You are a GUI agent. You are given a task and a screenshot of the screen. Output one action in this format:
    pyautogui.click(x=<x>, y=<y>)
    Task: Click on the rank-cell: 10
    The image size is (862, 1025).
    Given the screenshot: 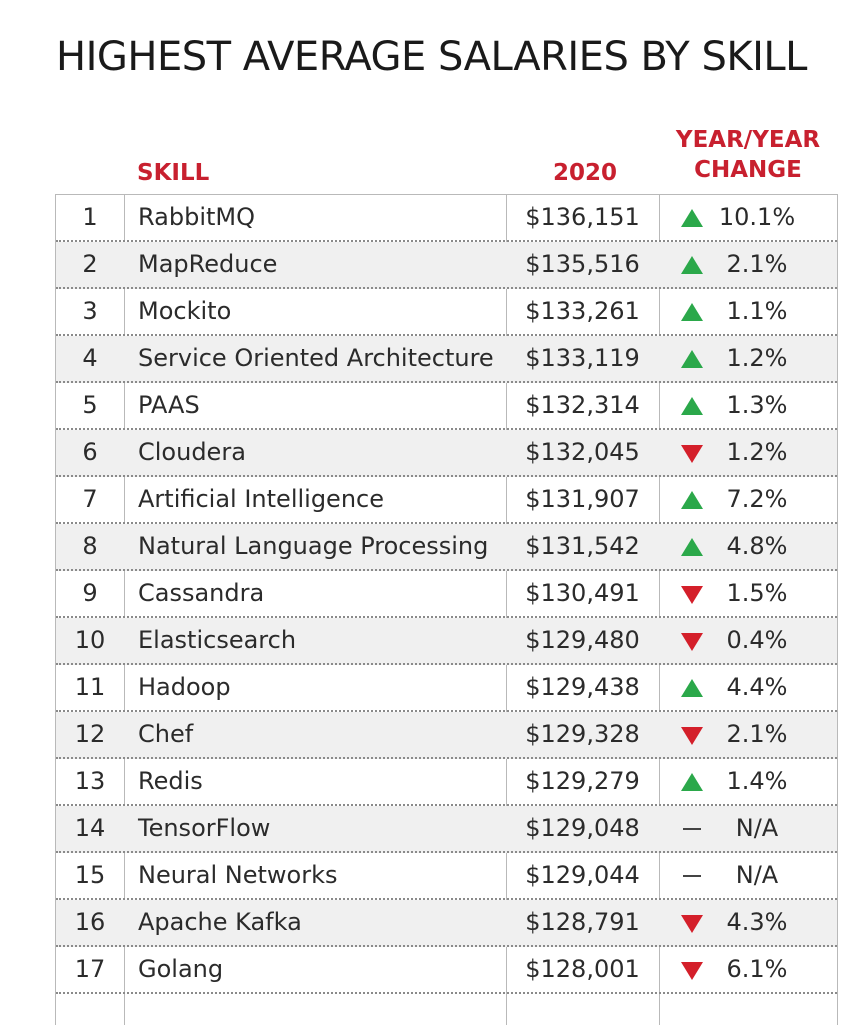 What is the action you would take?
    pyautogui.click(x=90, y=640)
    